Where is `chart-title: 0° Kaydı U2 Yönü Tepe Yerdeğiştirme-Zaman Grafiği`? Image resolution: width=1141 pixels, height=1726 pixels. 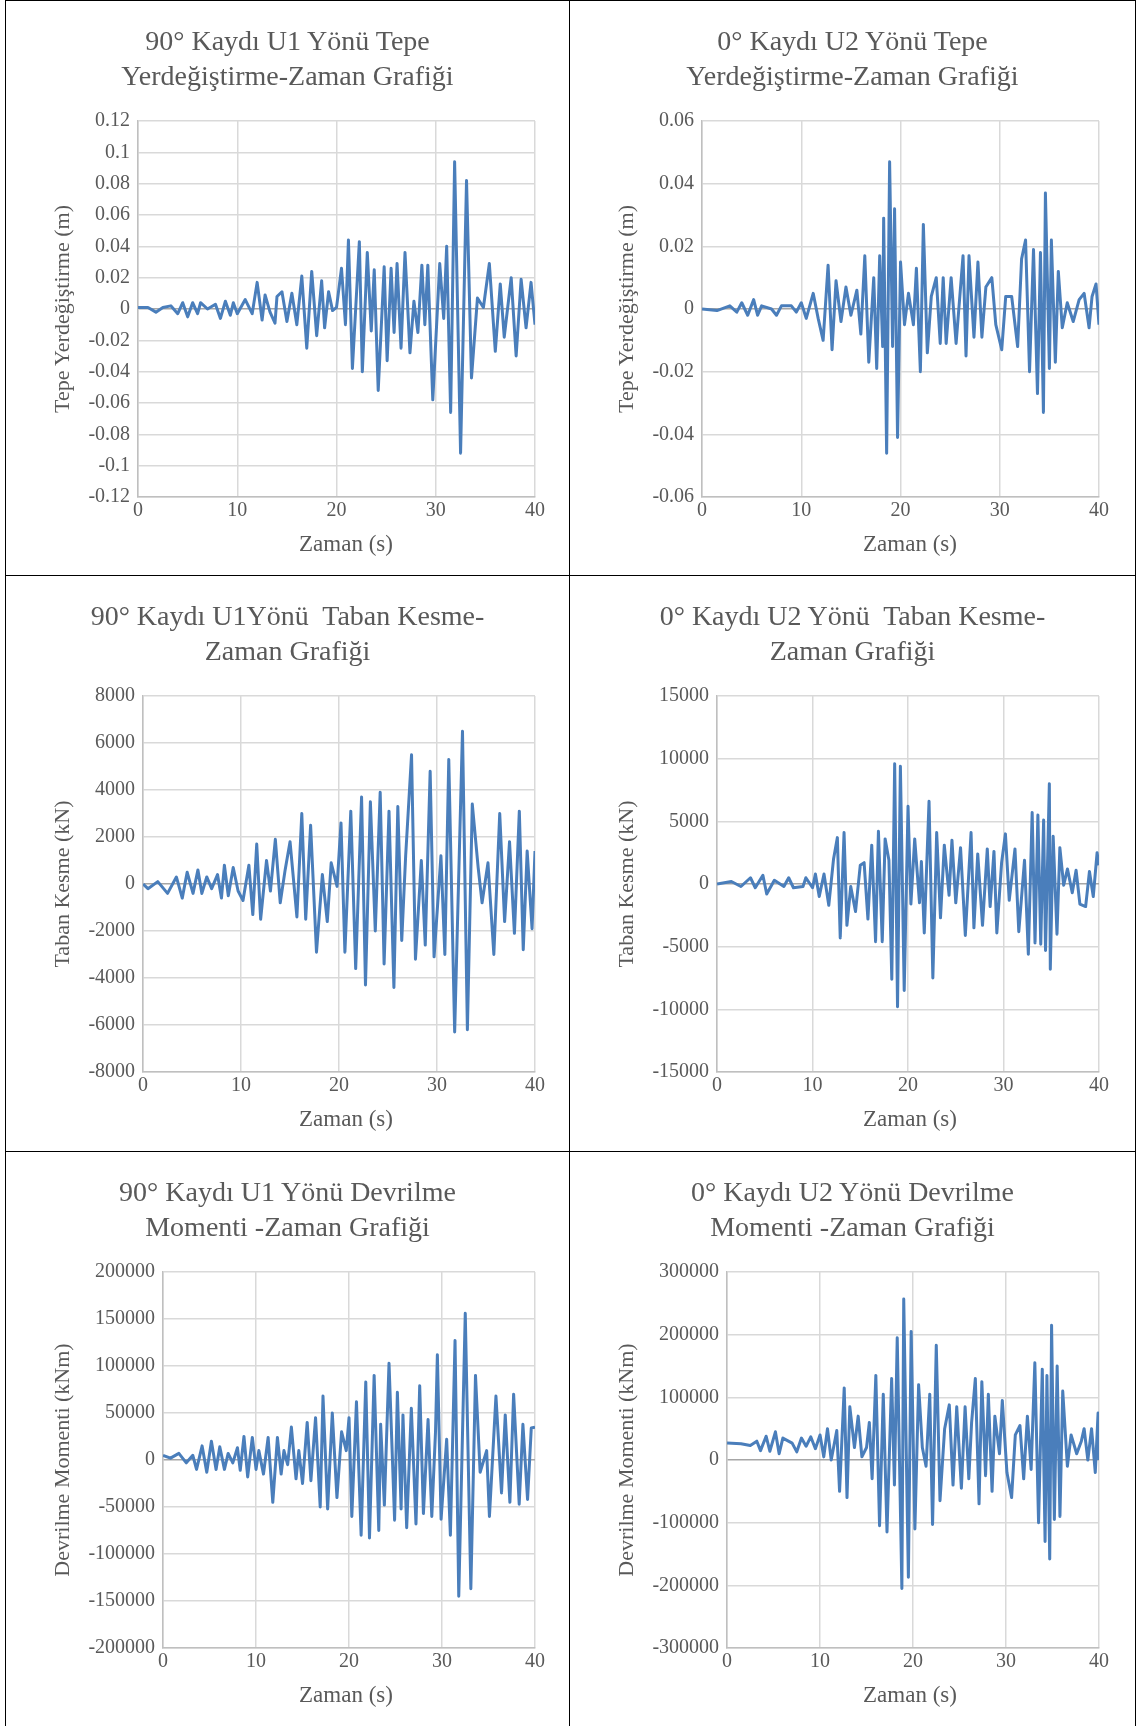 chart-title: 0° Kaydı U2 Yönü Tepe Yerdeğiştirme-Zaman Grafiği is located at coordinates (852, 58).